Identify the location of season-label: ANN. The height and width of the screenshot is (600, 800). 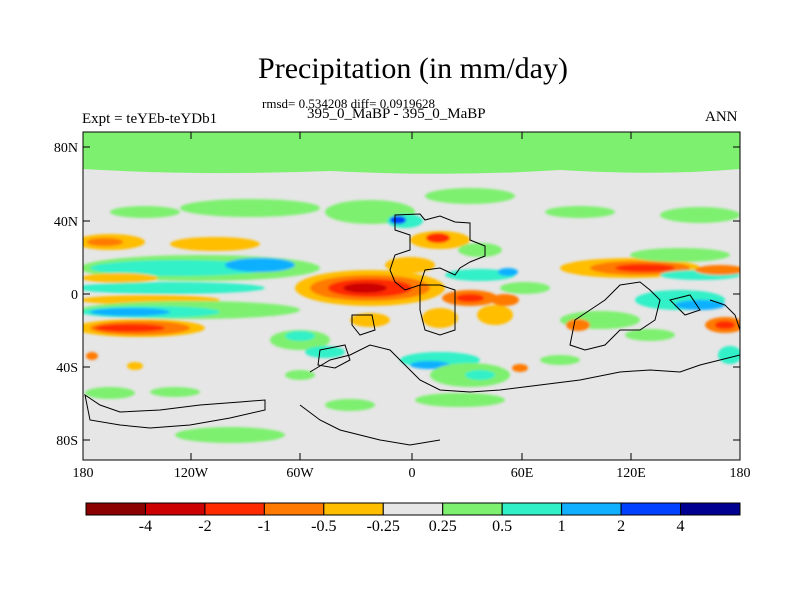
(721, 117).